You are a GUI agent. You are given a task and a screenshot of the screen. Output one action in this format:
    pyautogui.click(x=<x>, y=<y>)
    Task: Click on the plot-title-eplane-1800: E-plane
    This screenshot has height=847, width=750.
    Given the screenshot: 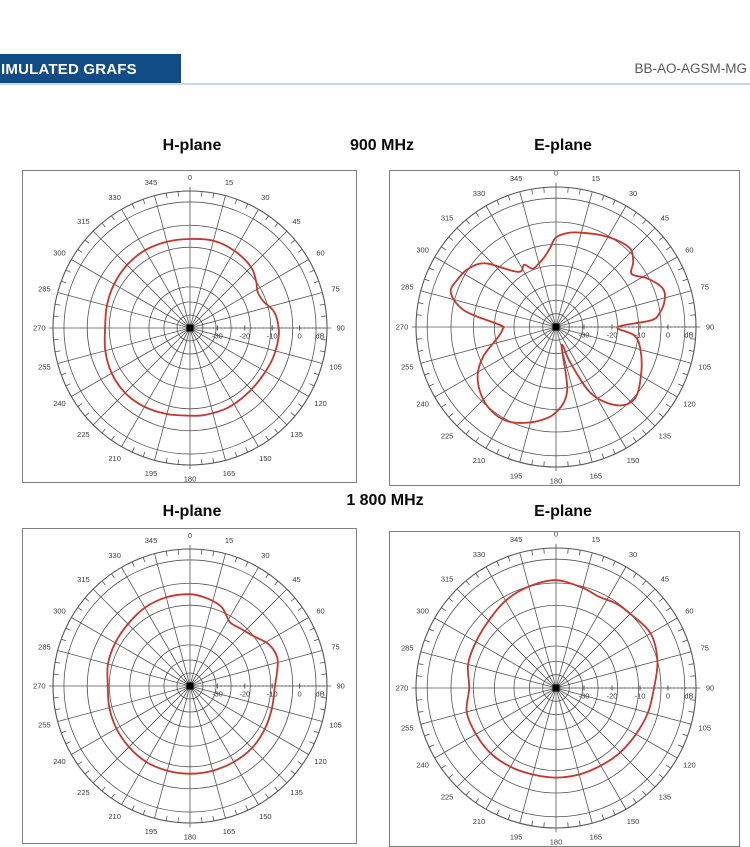 What is the action you would take?
    pyautogui.click(x=563, y=512)
    